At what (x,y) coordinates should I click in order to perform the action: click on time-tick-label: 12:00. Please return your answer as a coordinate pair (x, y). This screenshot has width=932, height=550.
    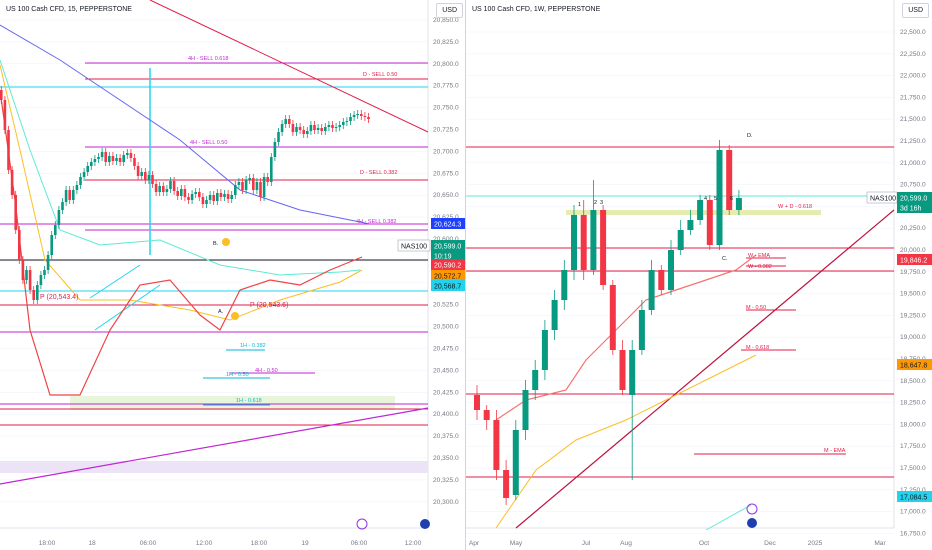
    Looking at the image, I should click on (204, 543).